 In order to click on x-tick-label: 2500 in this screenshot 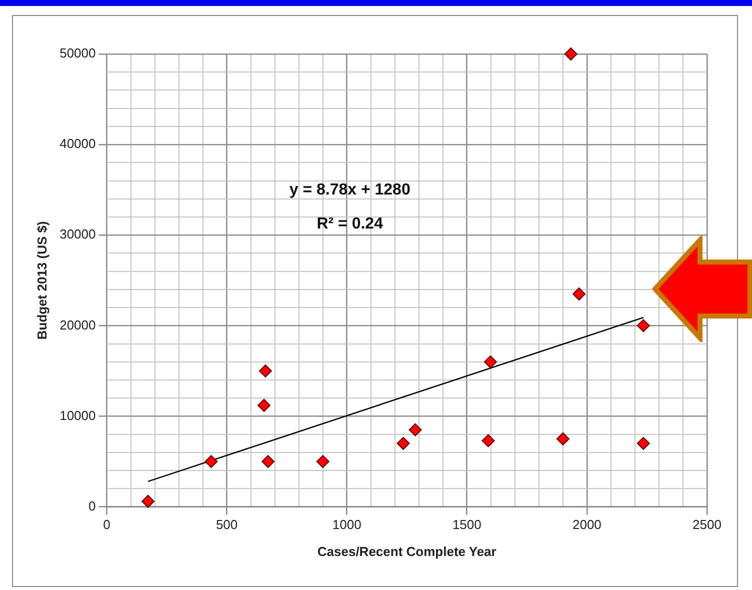, I will do `click(707, 524)`.